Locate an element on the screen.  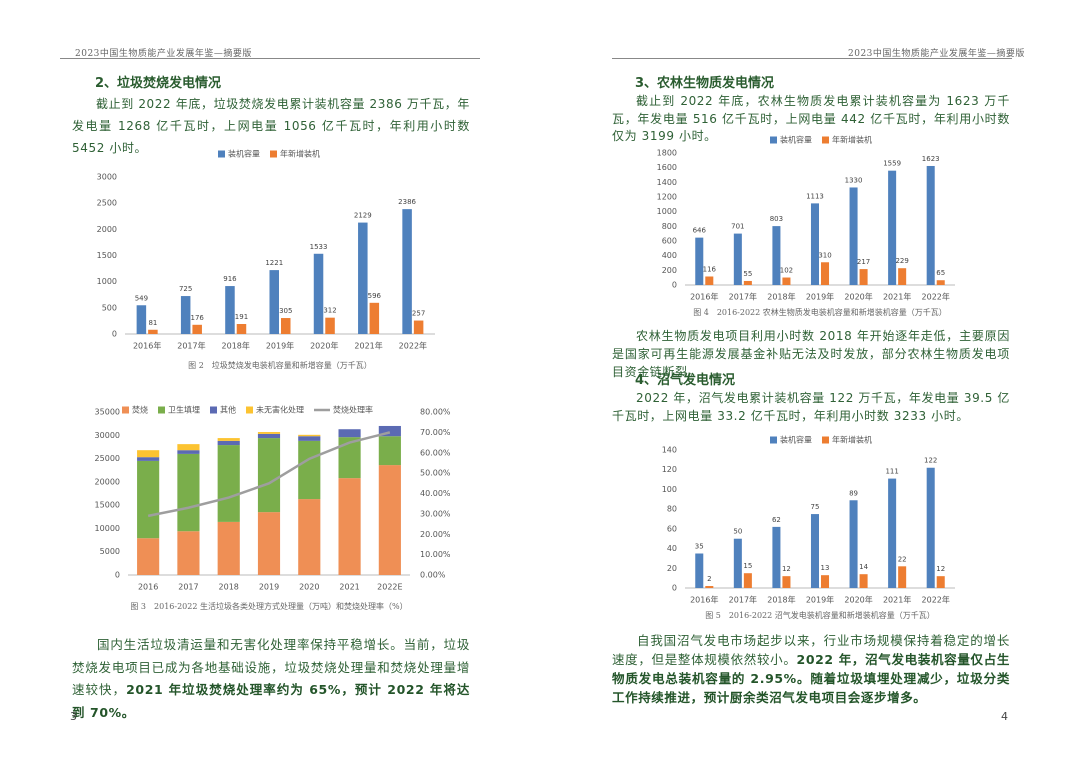
y-tick-label: 10000 is located at coordinates (107, 528).